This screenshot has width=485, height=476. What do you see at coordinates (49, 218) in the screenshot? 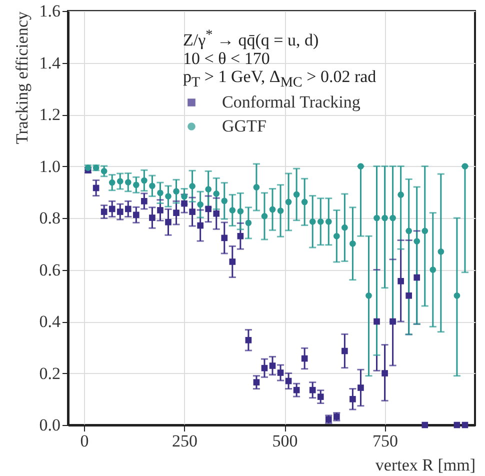
I see `y-tick-label: 0.8` at bounding box center [49, 218].